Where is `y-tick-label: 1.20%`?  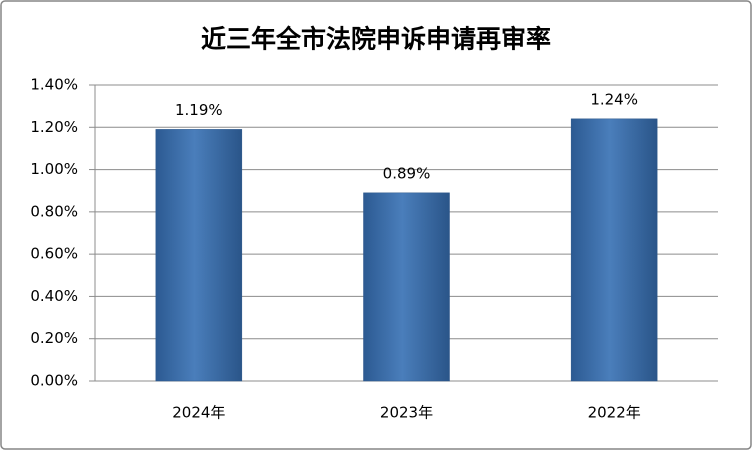 y-tick-label: 1.20% is located at coordinates (54, 127).